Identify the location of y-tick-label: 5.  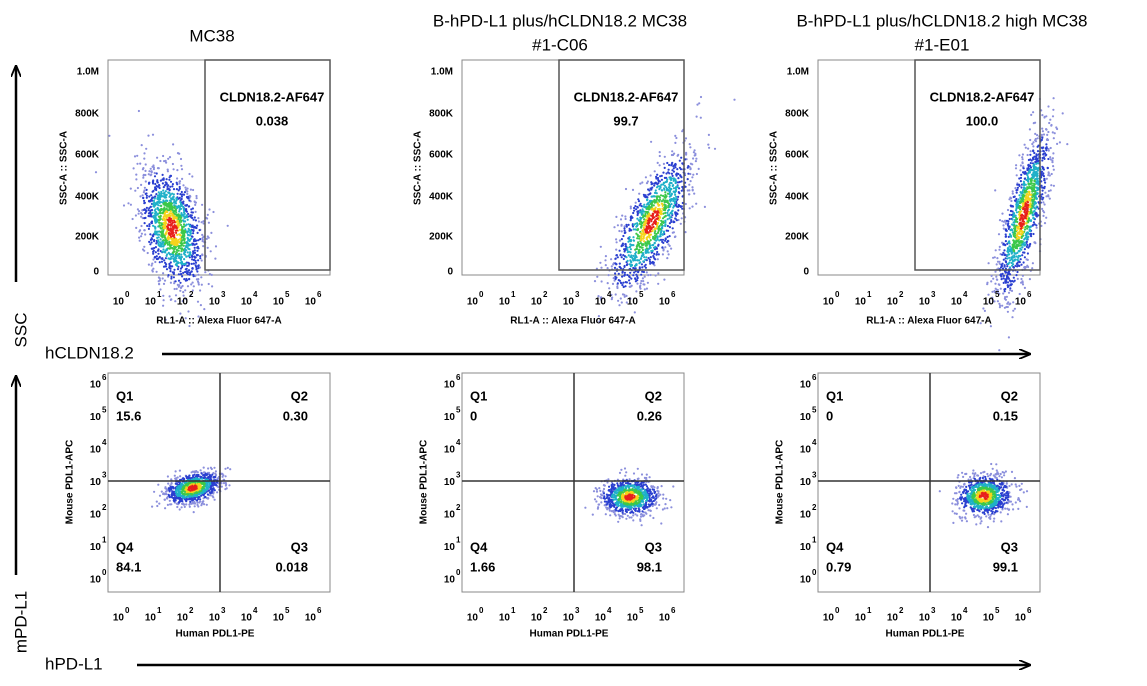
(104, 410).